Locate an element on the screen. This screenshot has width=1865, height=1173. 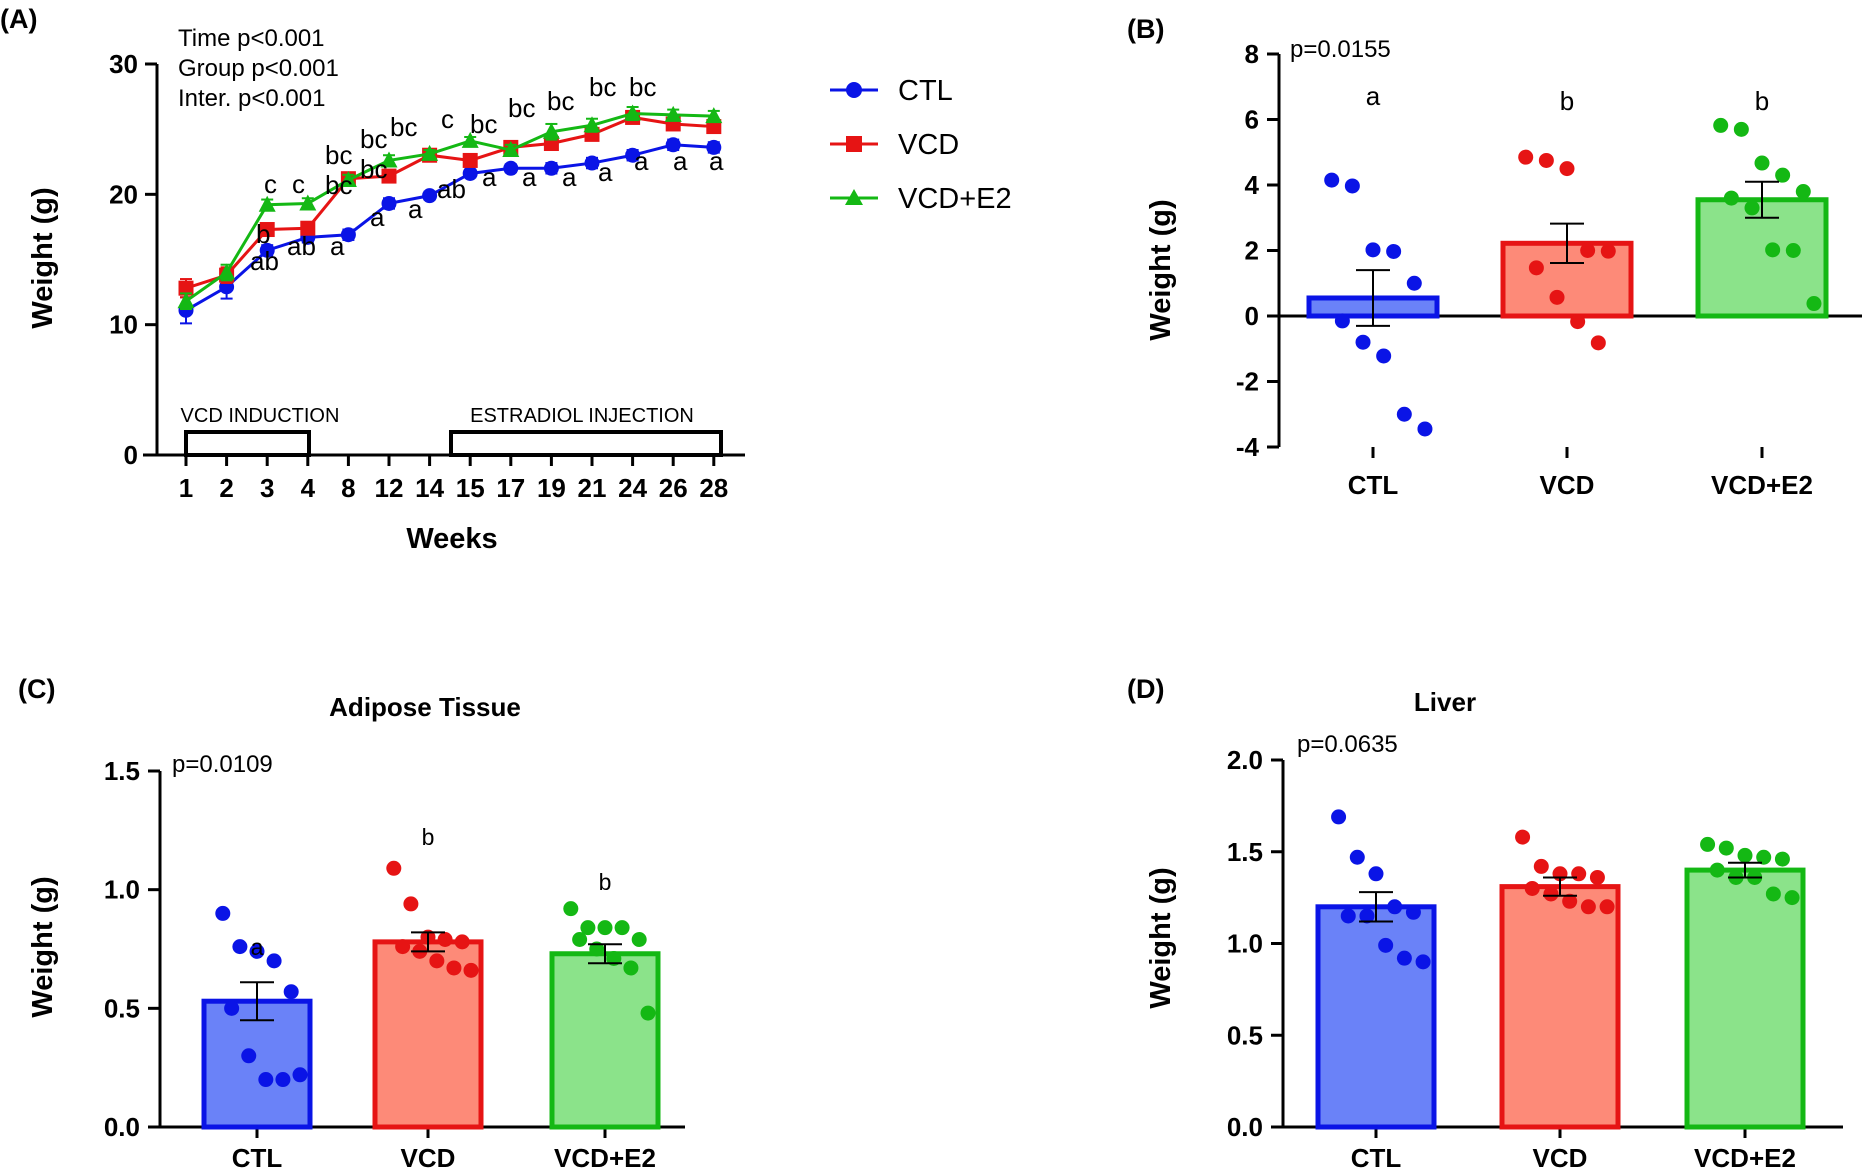
panel-b-x-tick-label: VCD+E2 is located at coordinates (1762, 485).